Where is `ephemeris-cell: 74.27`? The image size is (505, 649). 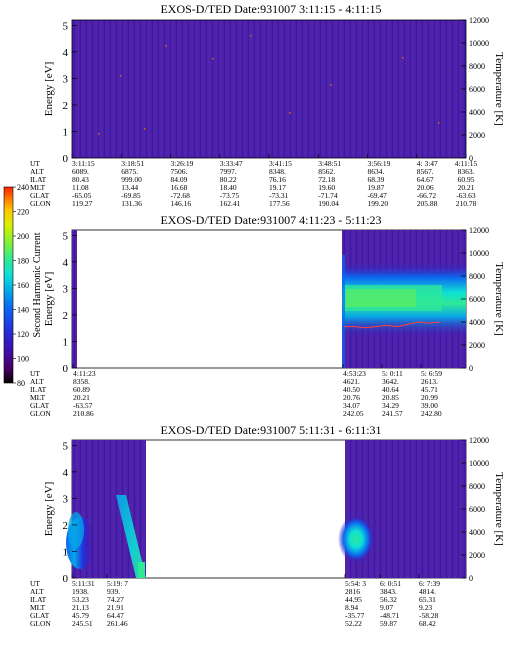
ephemeris-cell: 74.27 is located at coordinates (115, 599).